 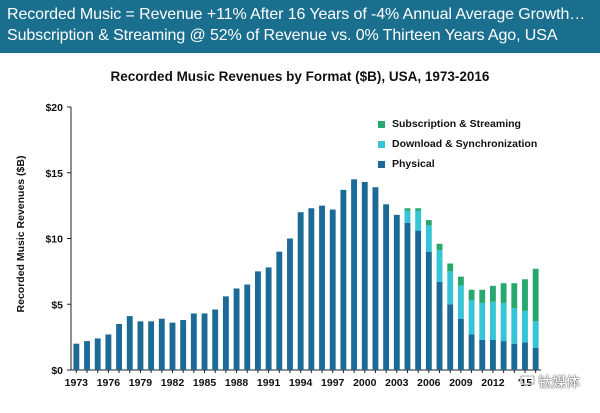 What do you see at coordinates (407, 216) in the screenshot?
I see `bar-download-synchronization-2004` at bounding box center [407, 216].